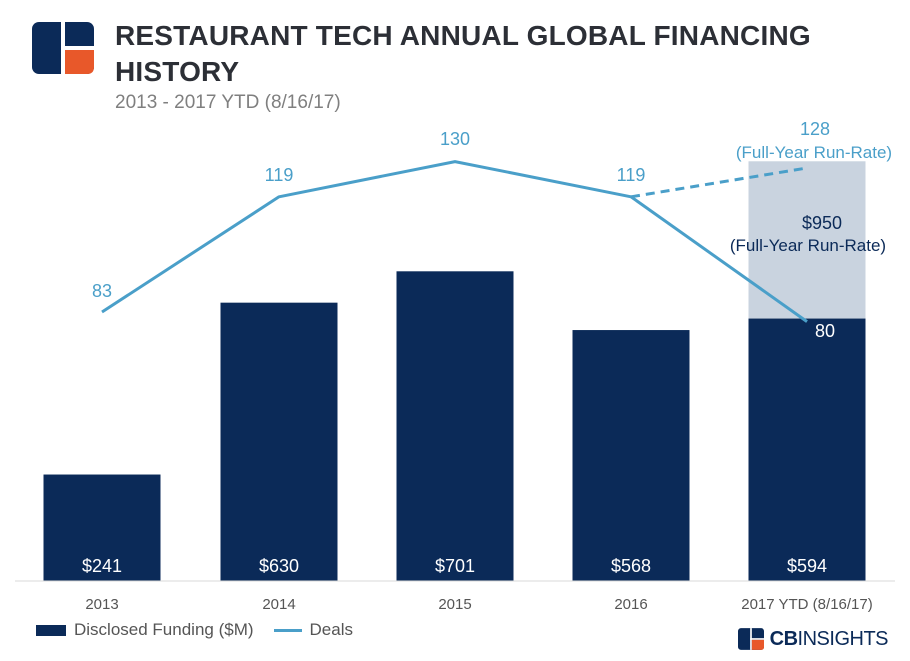  I want to click on legend-deals-label: Deals, so click(331, 629).